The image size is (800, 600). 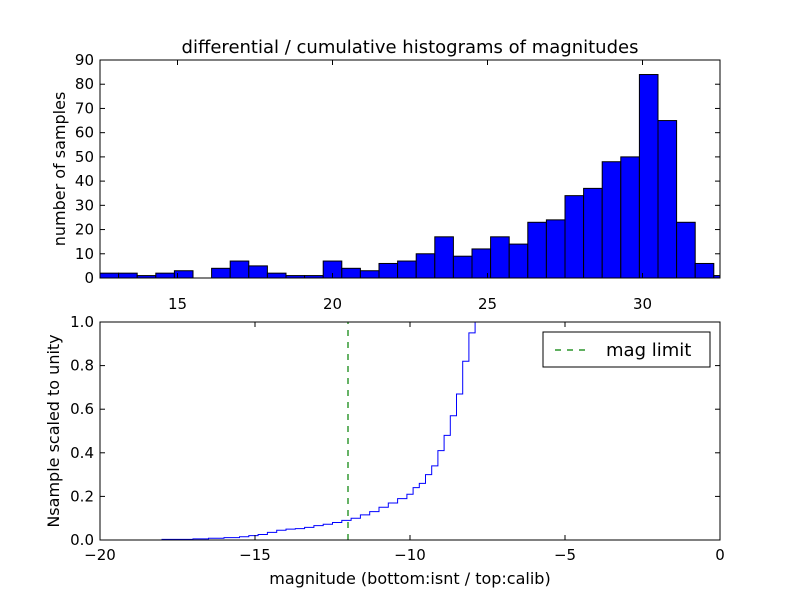 What do you see at coordinates (84, 254) in the screenshot?
I see `top-ytick-label-1: 10` at bounding box center [84, 254].